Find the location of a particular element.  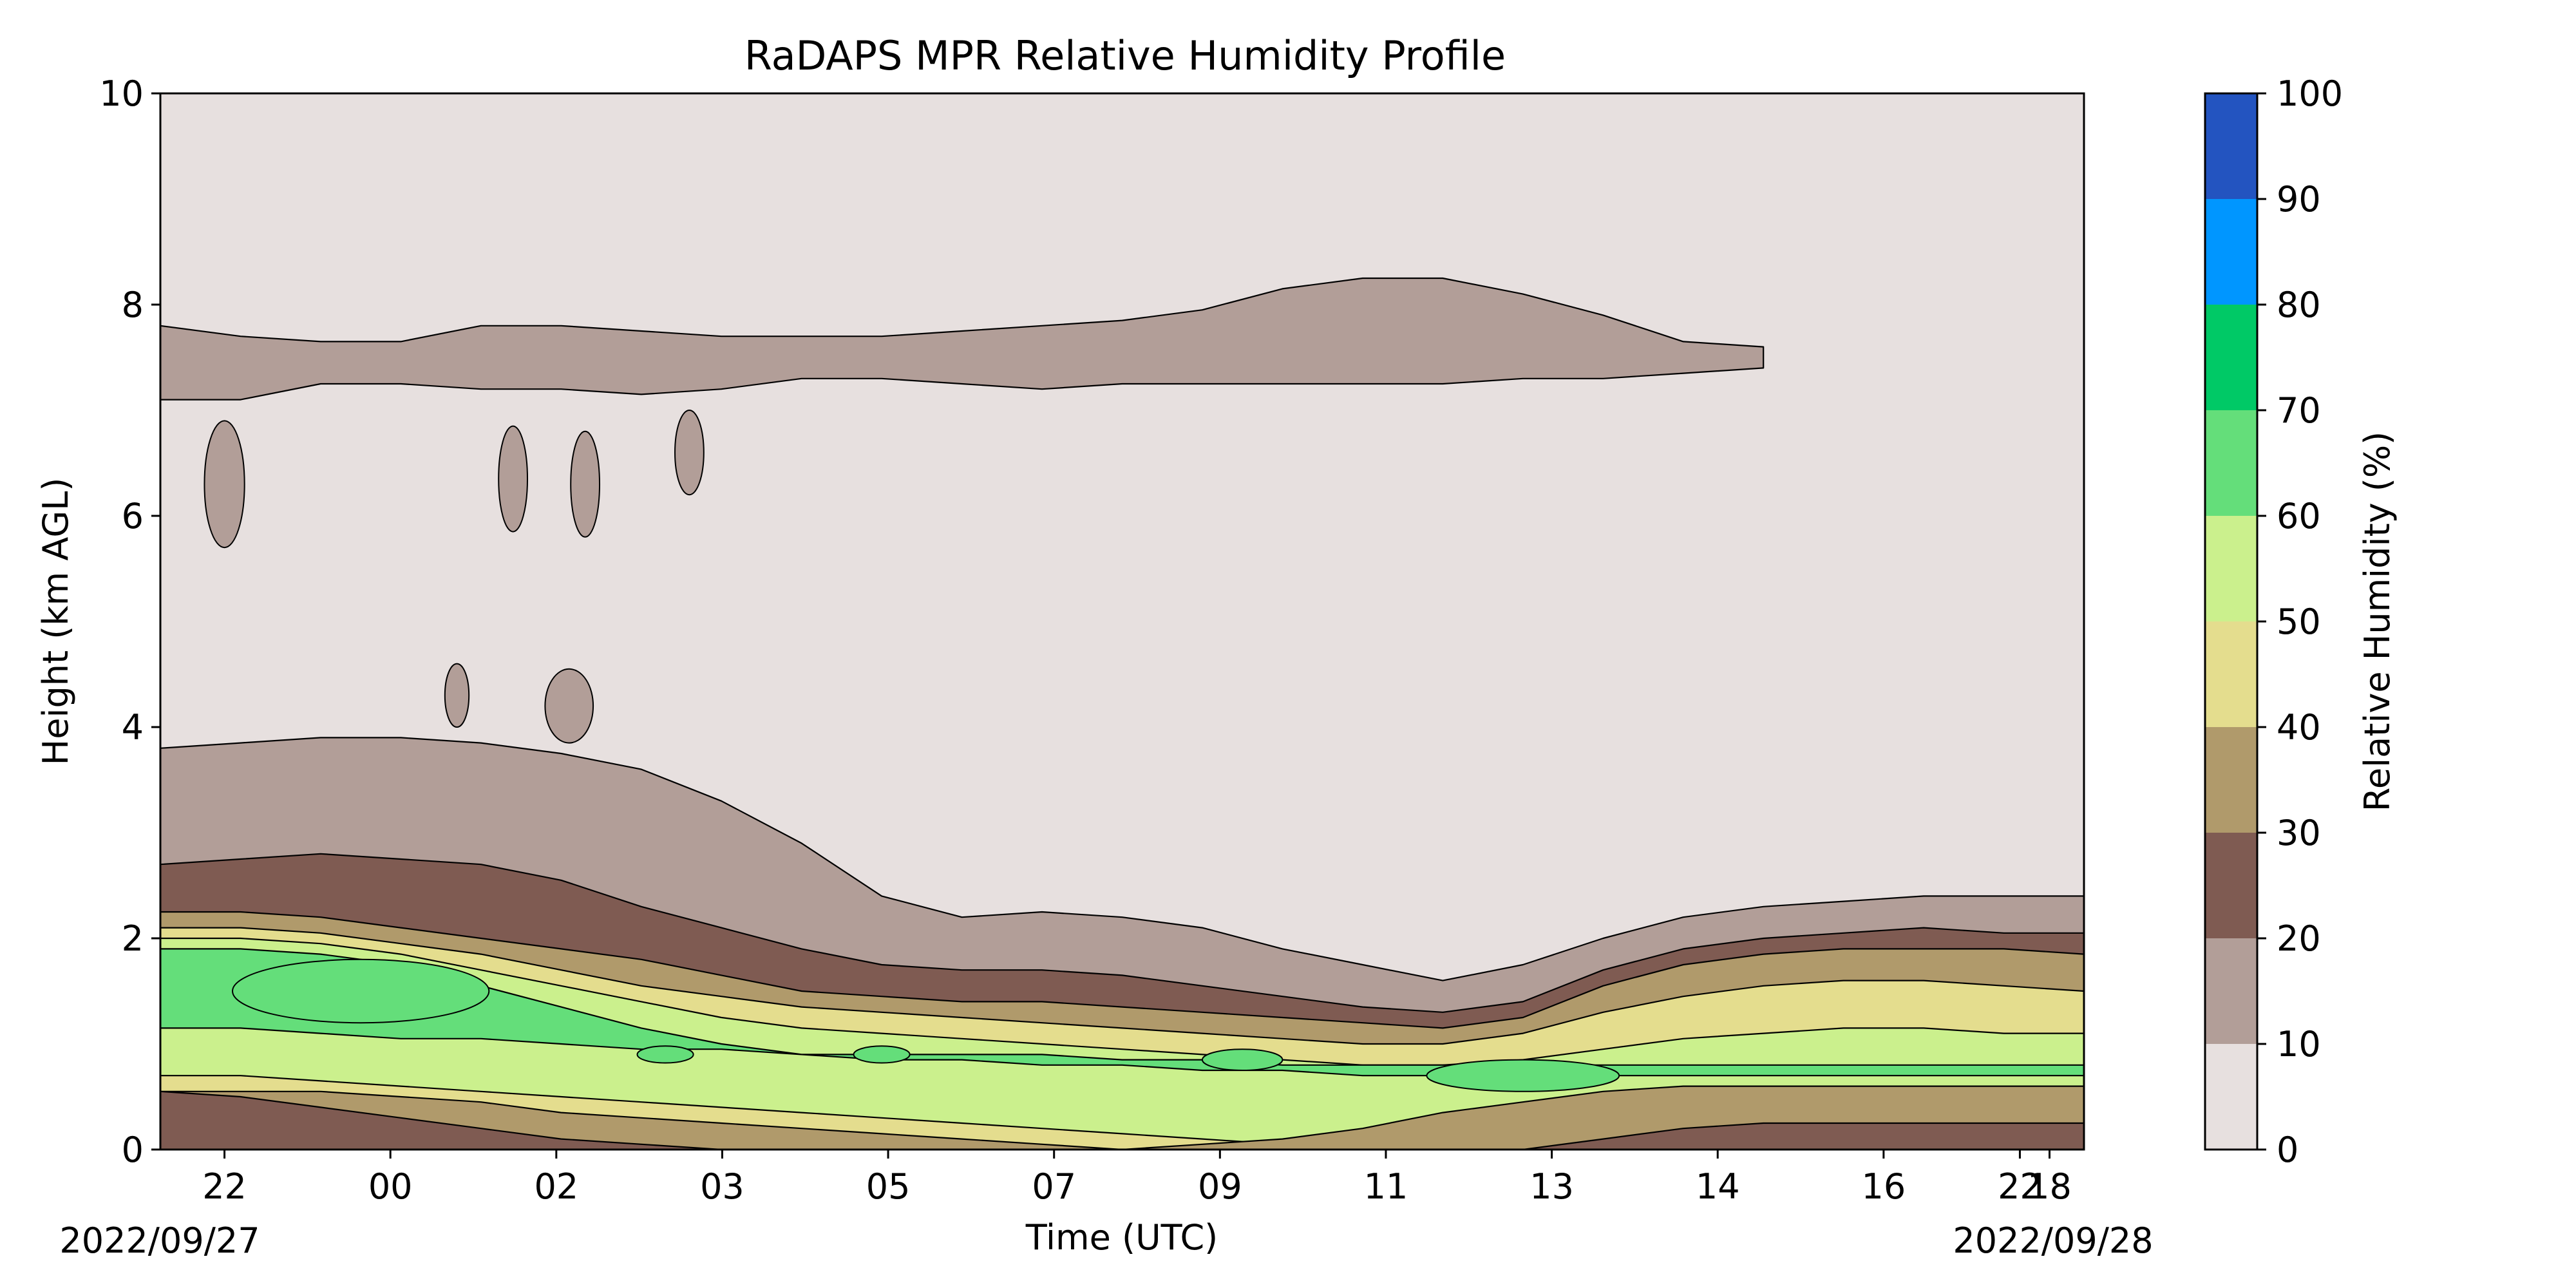

colorbar-tick-label: 30 is located at coordinates (2299, 833).